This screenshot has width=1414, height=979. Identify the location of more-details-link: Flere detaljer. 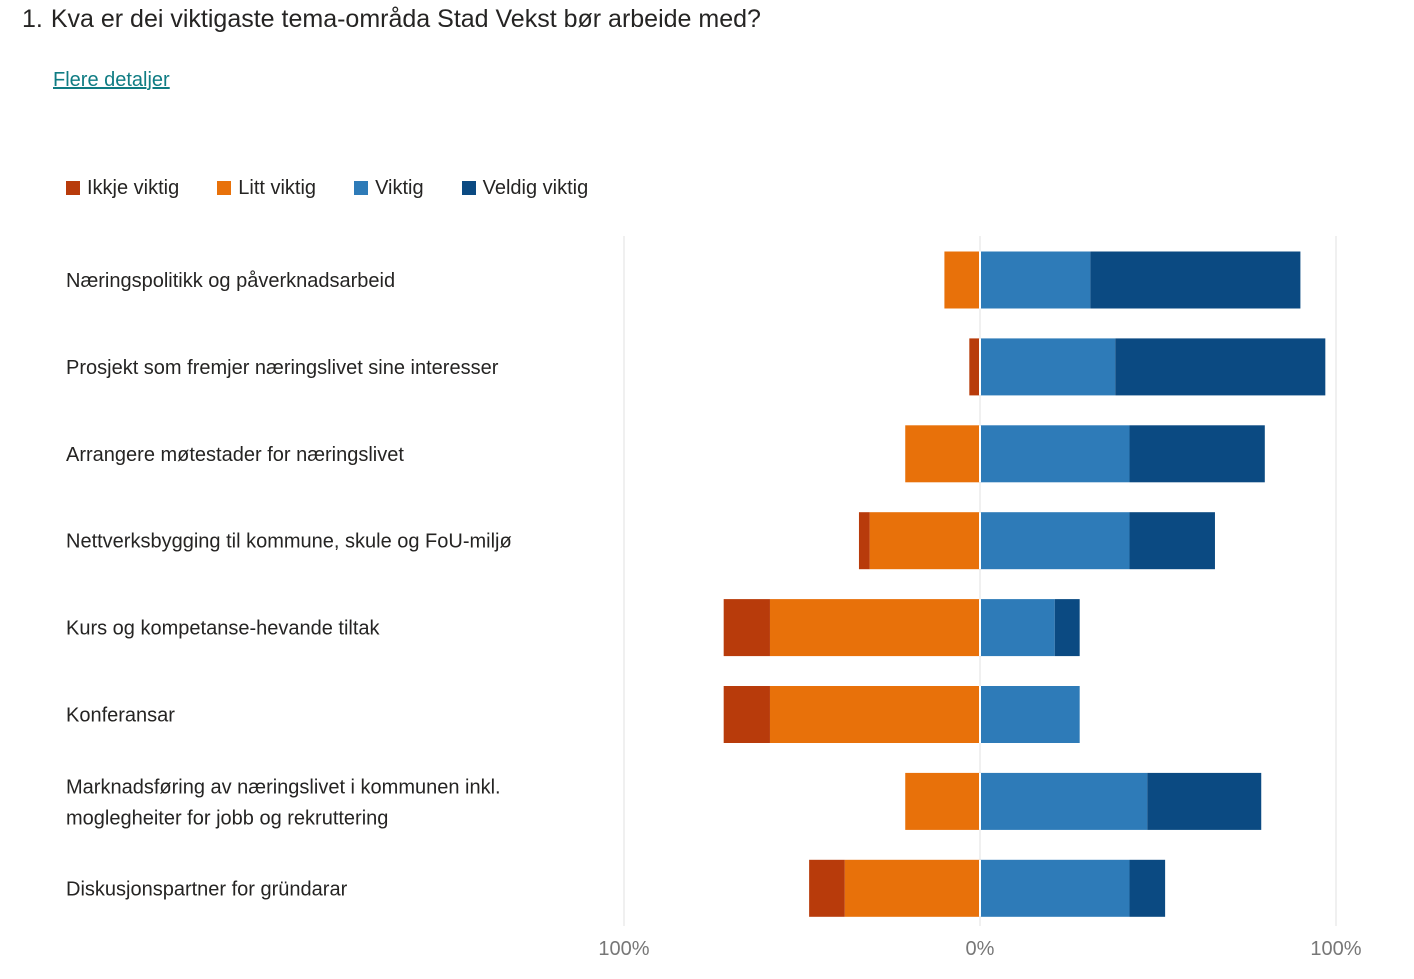
(111, 80).